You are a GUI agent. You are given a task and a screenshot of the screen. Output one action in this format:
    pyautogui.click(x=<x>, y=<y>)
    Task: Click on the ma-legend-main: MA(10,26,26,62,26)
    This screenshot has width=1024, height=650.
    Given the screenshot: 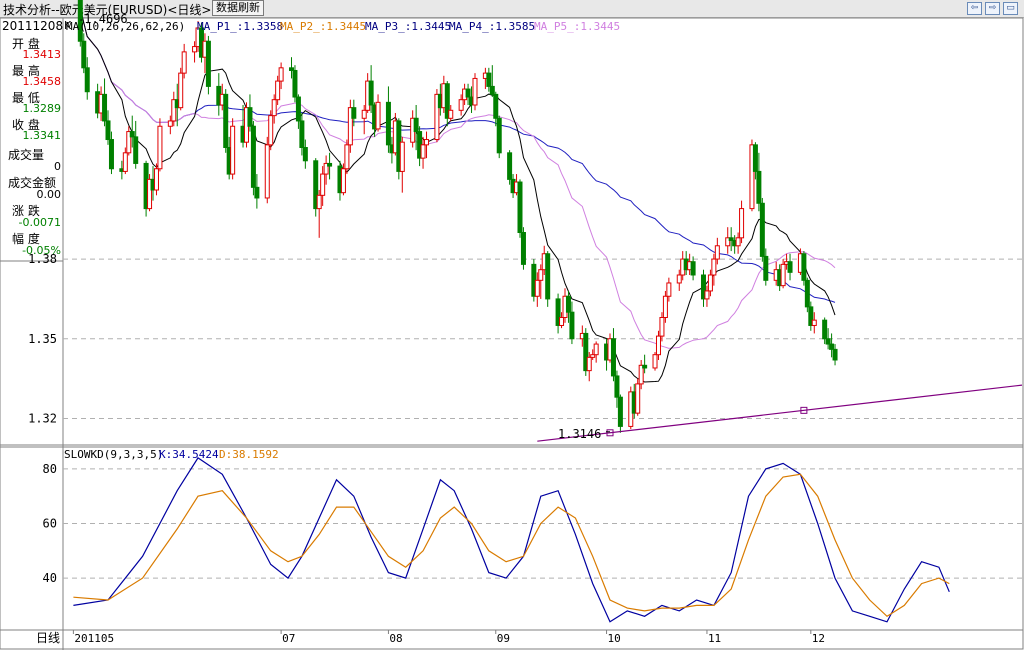 What is the action you would take?
    pyautogui.click(x=125, y=26)
    